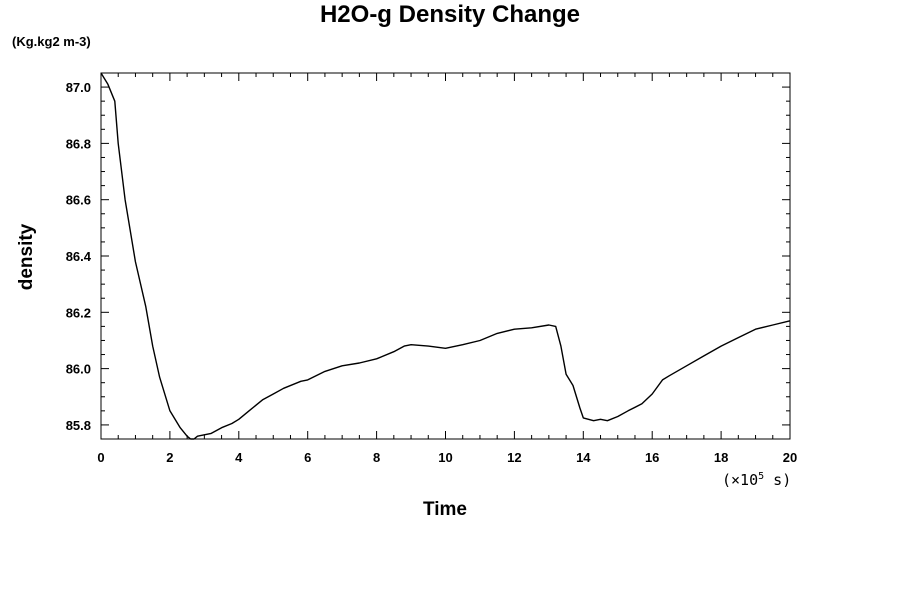  I want to click on y-tick-label: 86.2, so click(78, 312).